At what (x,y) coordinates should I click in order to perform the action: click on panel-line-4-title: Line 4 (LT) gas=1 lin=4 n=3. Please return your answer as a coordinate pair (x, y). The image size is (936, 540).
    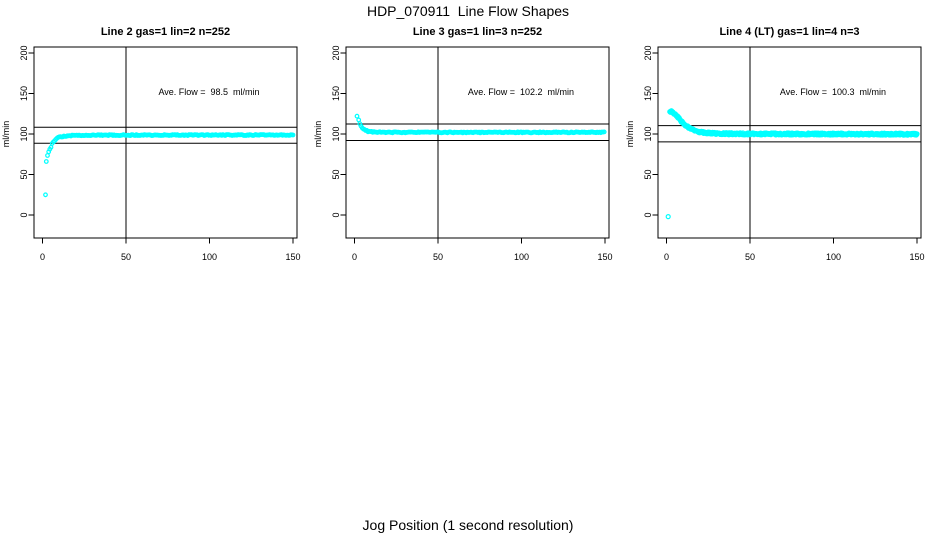
    Looking at the image, I should click on (789, 32).